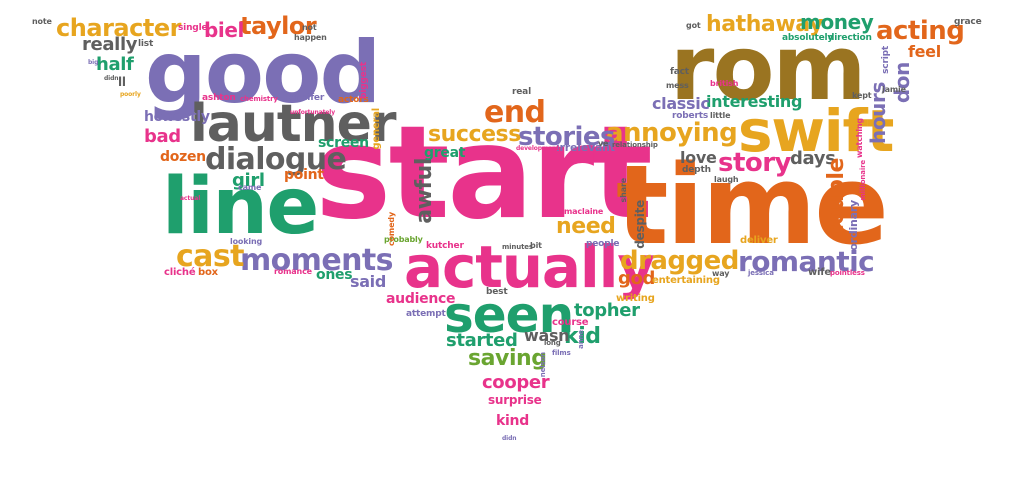 Image resolution: width=1023 pixels, height=504 pixels. I want to click on word-attempt: attempt, so click(426, 314).